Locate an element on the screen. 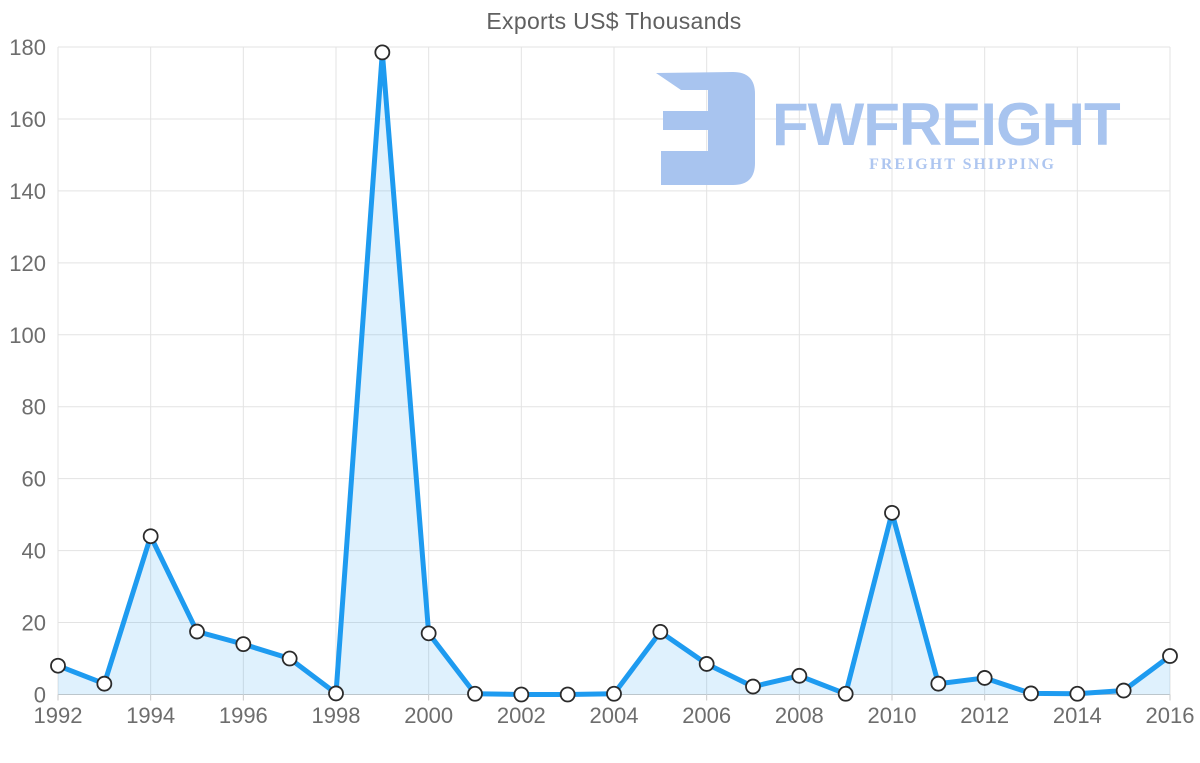 This screenshot has height=763, width=1200. x-tick-label-2002: 2002 is located at coordinates (521, 715).